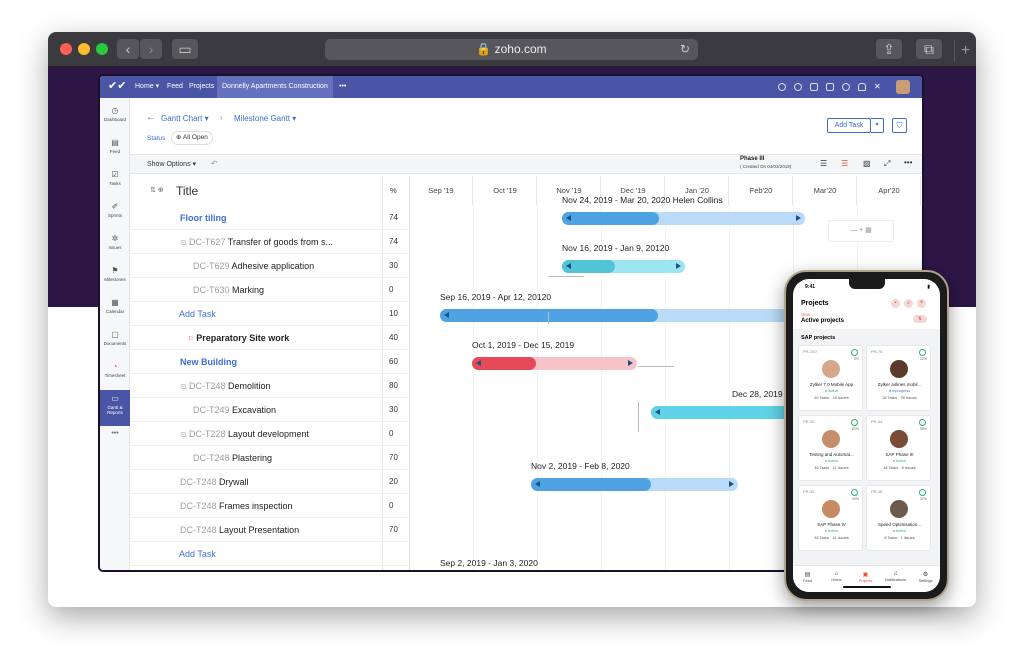 The image size is (1024, 669). I want to click on tab-notifications: ♫ Notifications, so click(895, 576).